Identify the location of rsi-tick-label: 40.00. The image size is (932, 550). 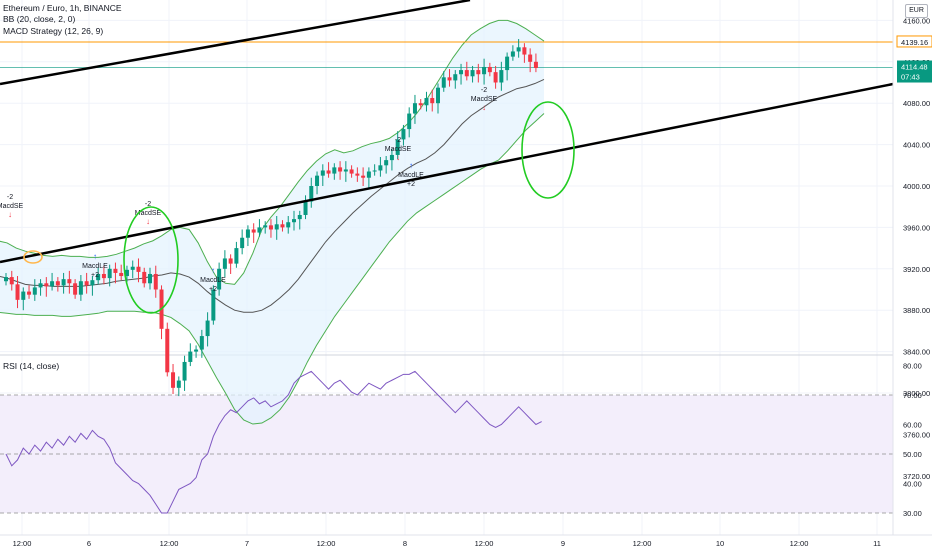
(912, 484).